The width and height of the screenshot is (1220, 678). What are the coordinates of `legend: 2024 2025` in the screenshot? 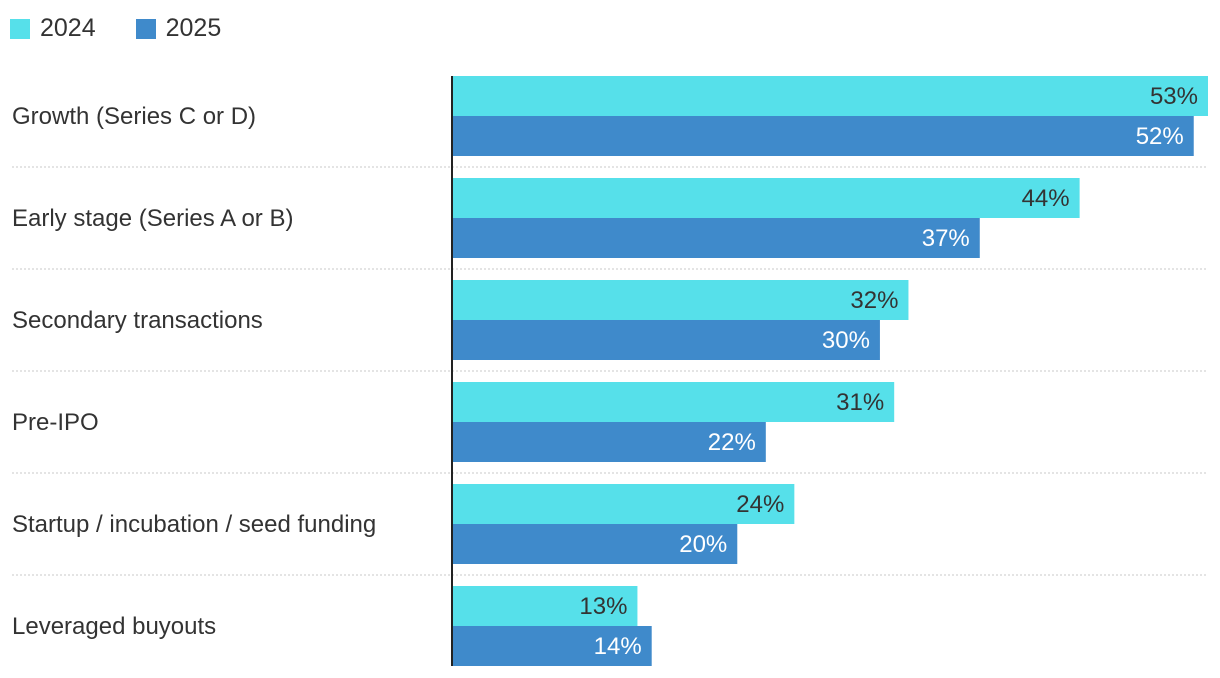 It's located at (115, 28).